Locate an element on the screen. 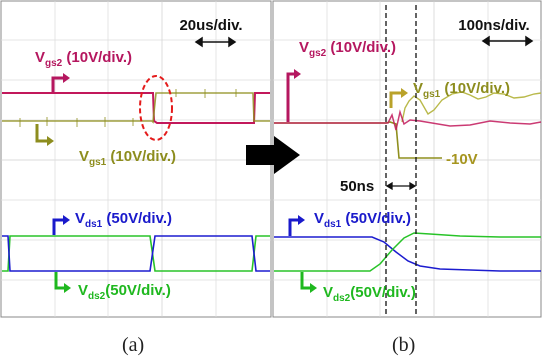 The height and width of the screenshot is (362, 542). label-vgs1-b-rest: (10V/div.) is located at coordinates (475, 88).